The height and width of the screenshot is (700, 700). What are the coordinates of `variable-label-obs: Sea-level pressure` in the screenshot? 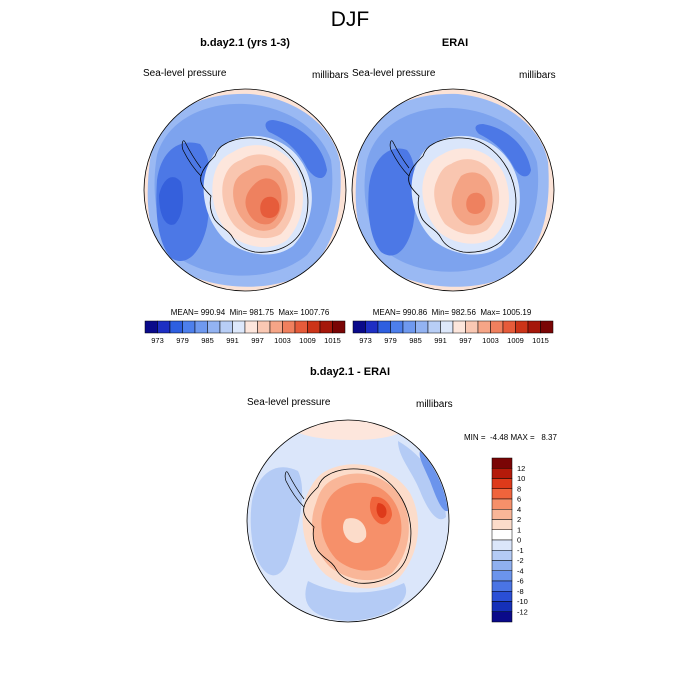 It's located at (394, 73).